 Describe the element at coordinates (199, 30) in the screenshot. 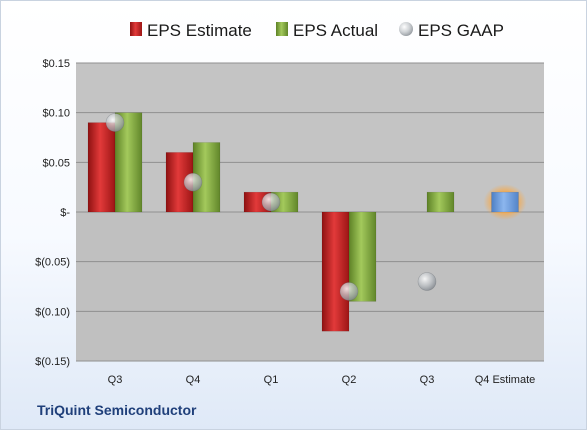

I see `legend-label-eps-estimate: EPS Estimate` at that location.